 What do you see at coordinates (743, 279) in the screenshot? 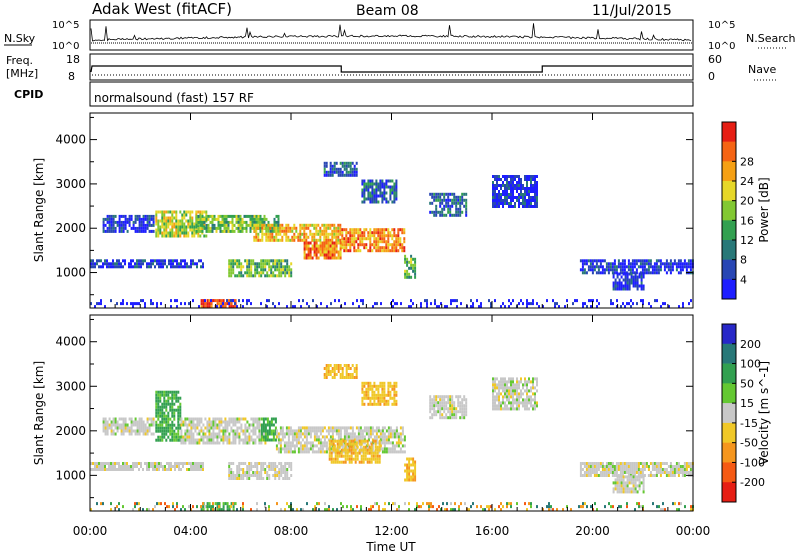
I see `colorbar-tick-label: 4` at bounding box center [743, 279].